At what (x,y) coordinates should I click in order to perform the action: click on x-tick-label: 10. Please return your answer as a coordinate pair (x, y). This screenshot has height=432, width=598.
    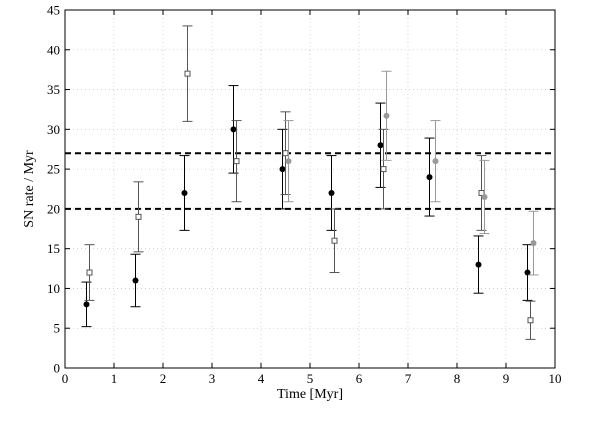
    Looking at the image, I should click on (555, 378).